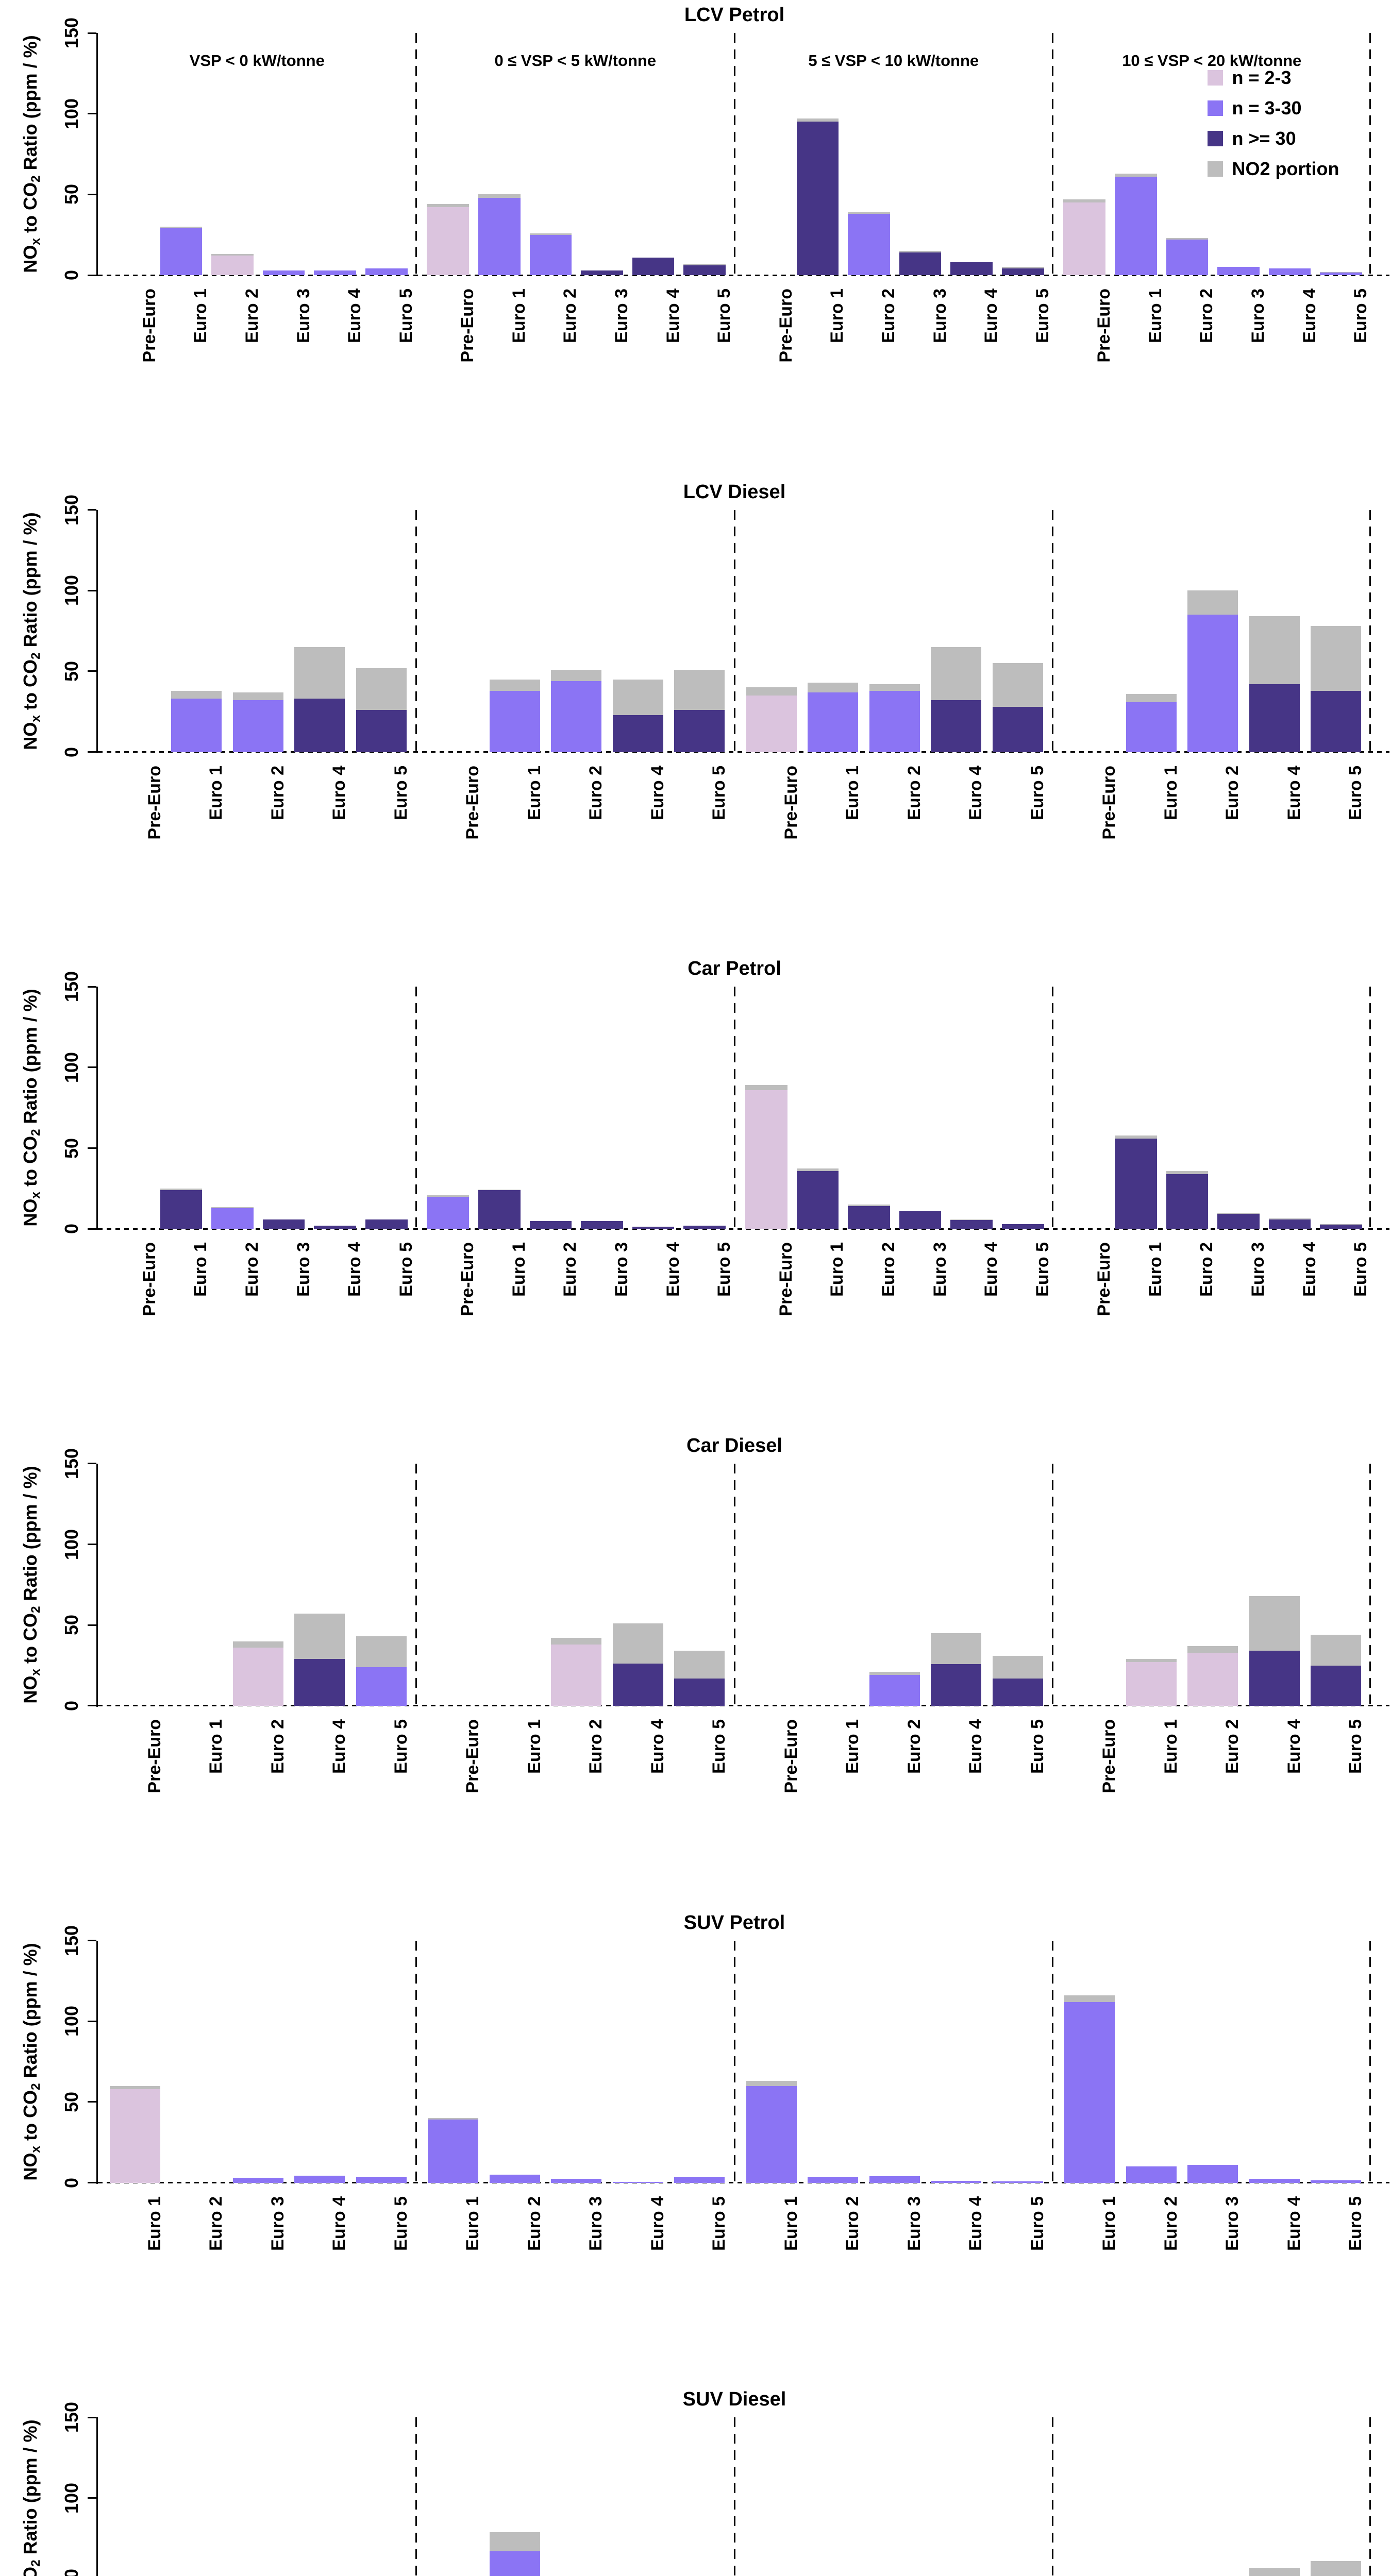  I want to click on y-axis-tick-label: 100, so click(76, 1070).